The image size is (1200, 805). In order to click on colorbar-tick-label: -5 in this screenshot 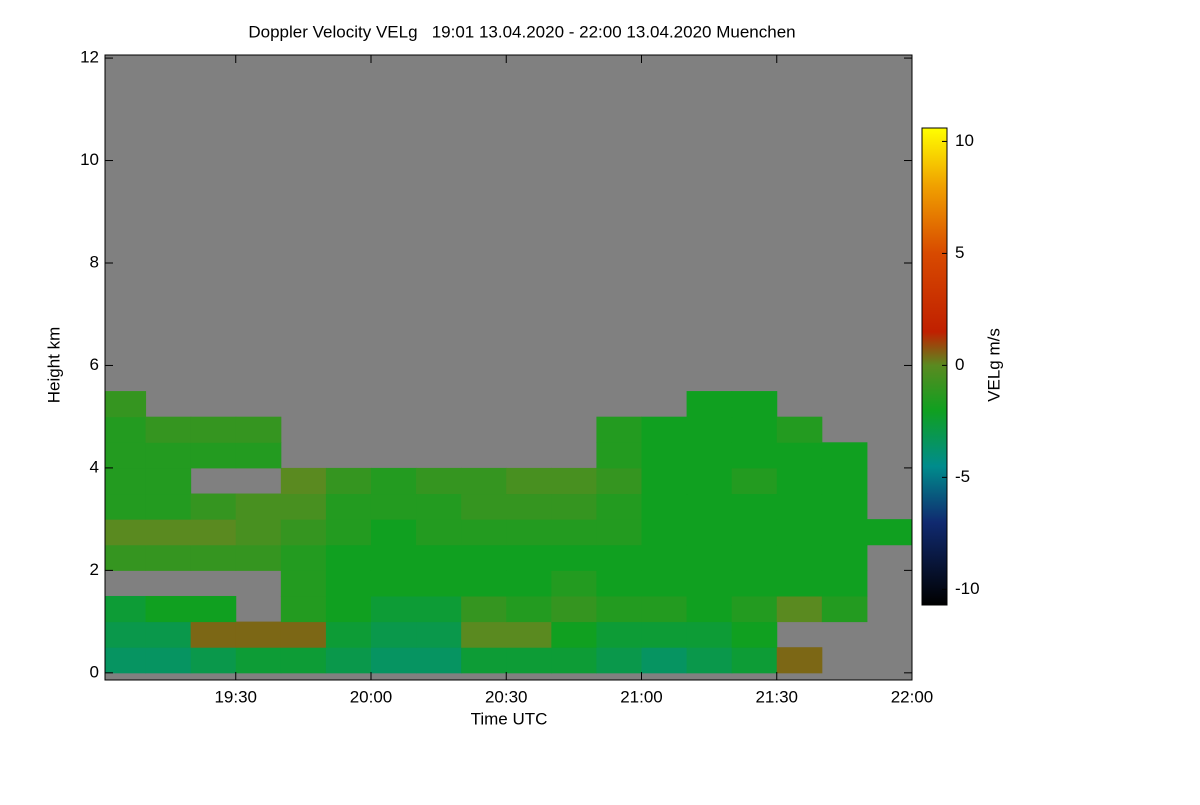, I will do `click(962, 476)`.